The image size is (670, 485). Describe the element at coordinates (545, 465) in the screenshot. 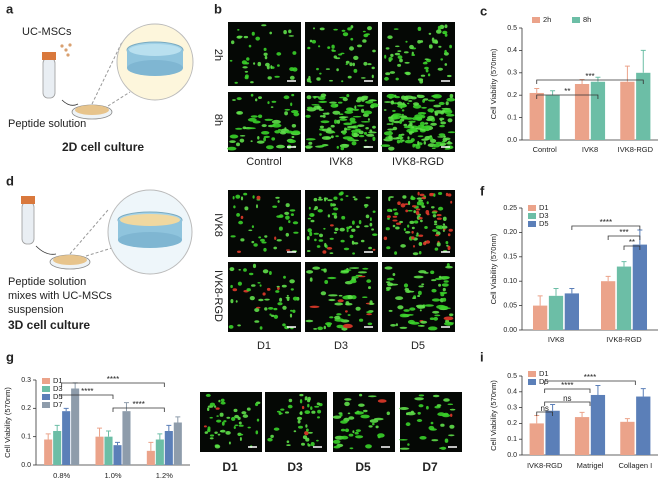

I see `x-tick-label: IVK8-RGD` at that location.